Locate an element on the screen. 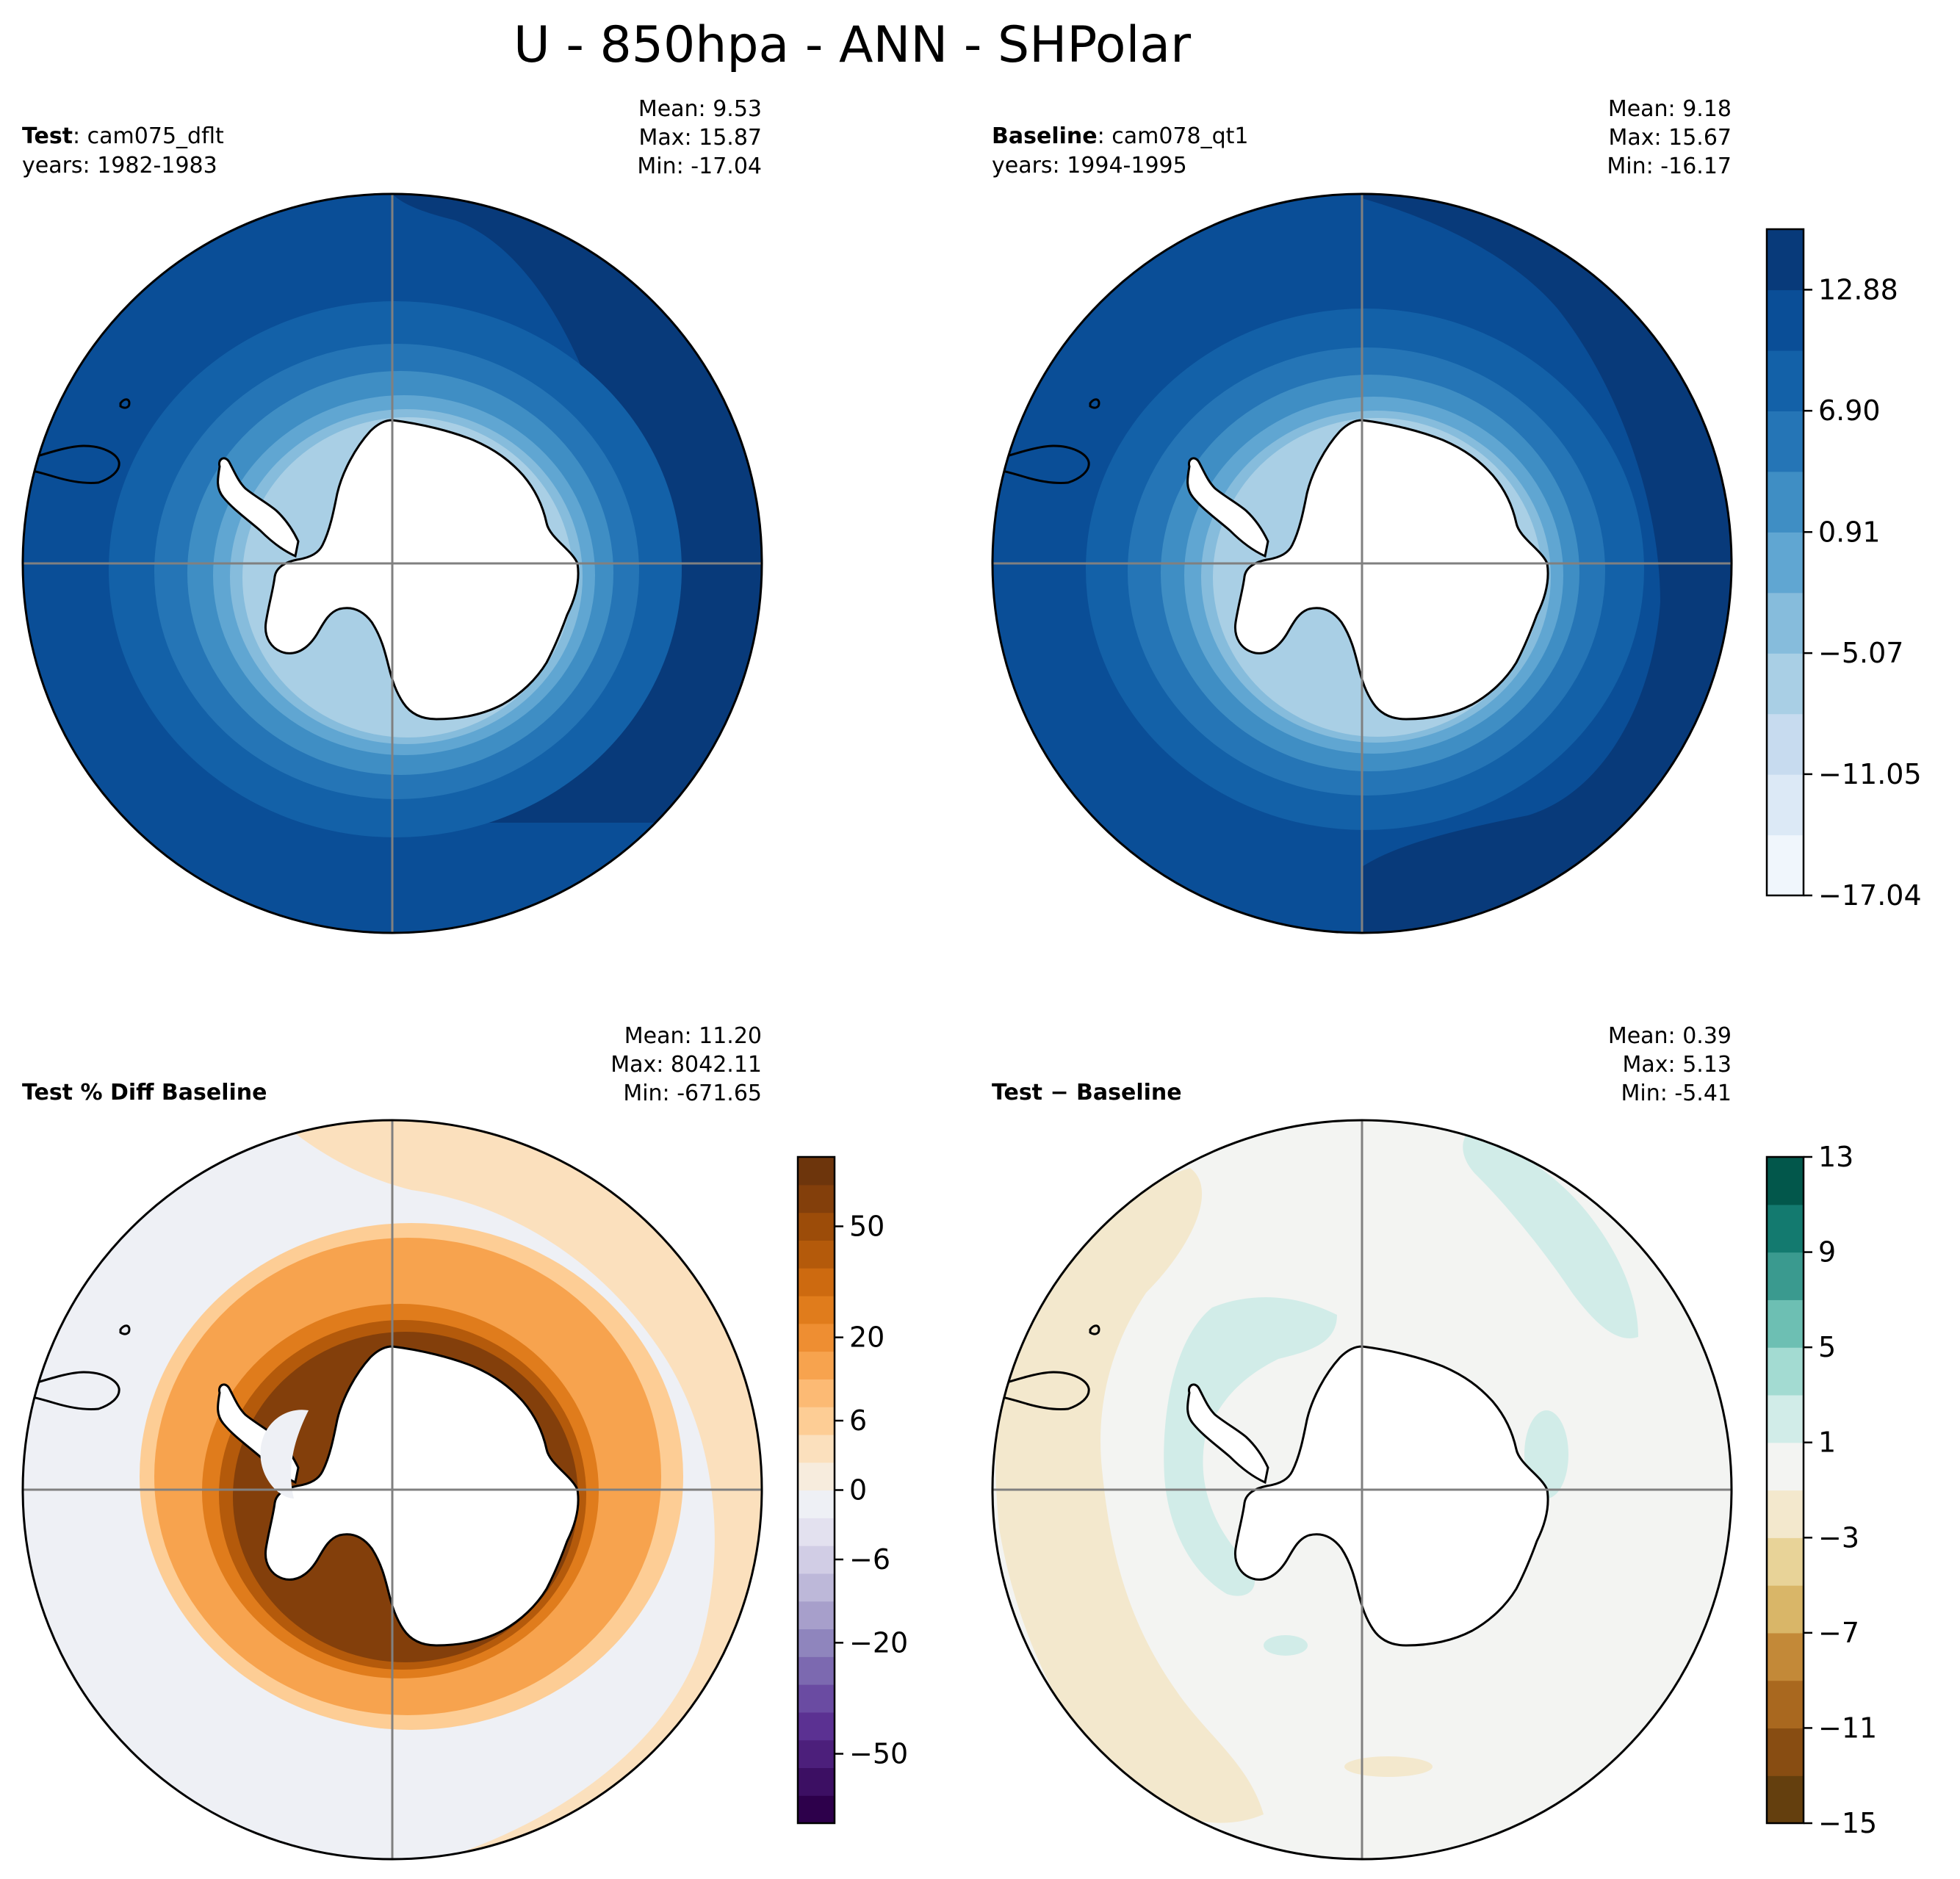  baseline-map is located at coordinates (1362, 563).